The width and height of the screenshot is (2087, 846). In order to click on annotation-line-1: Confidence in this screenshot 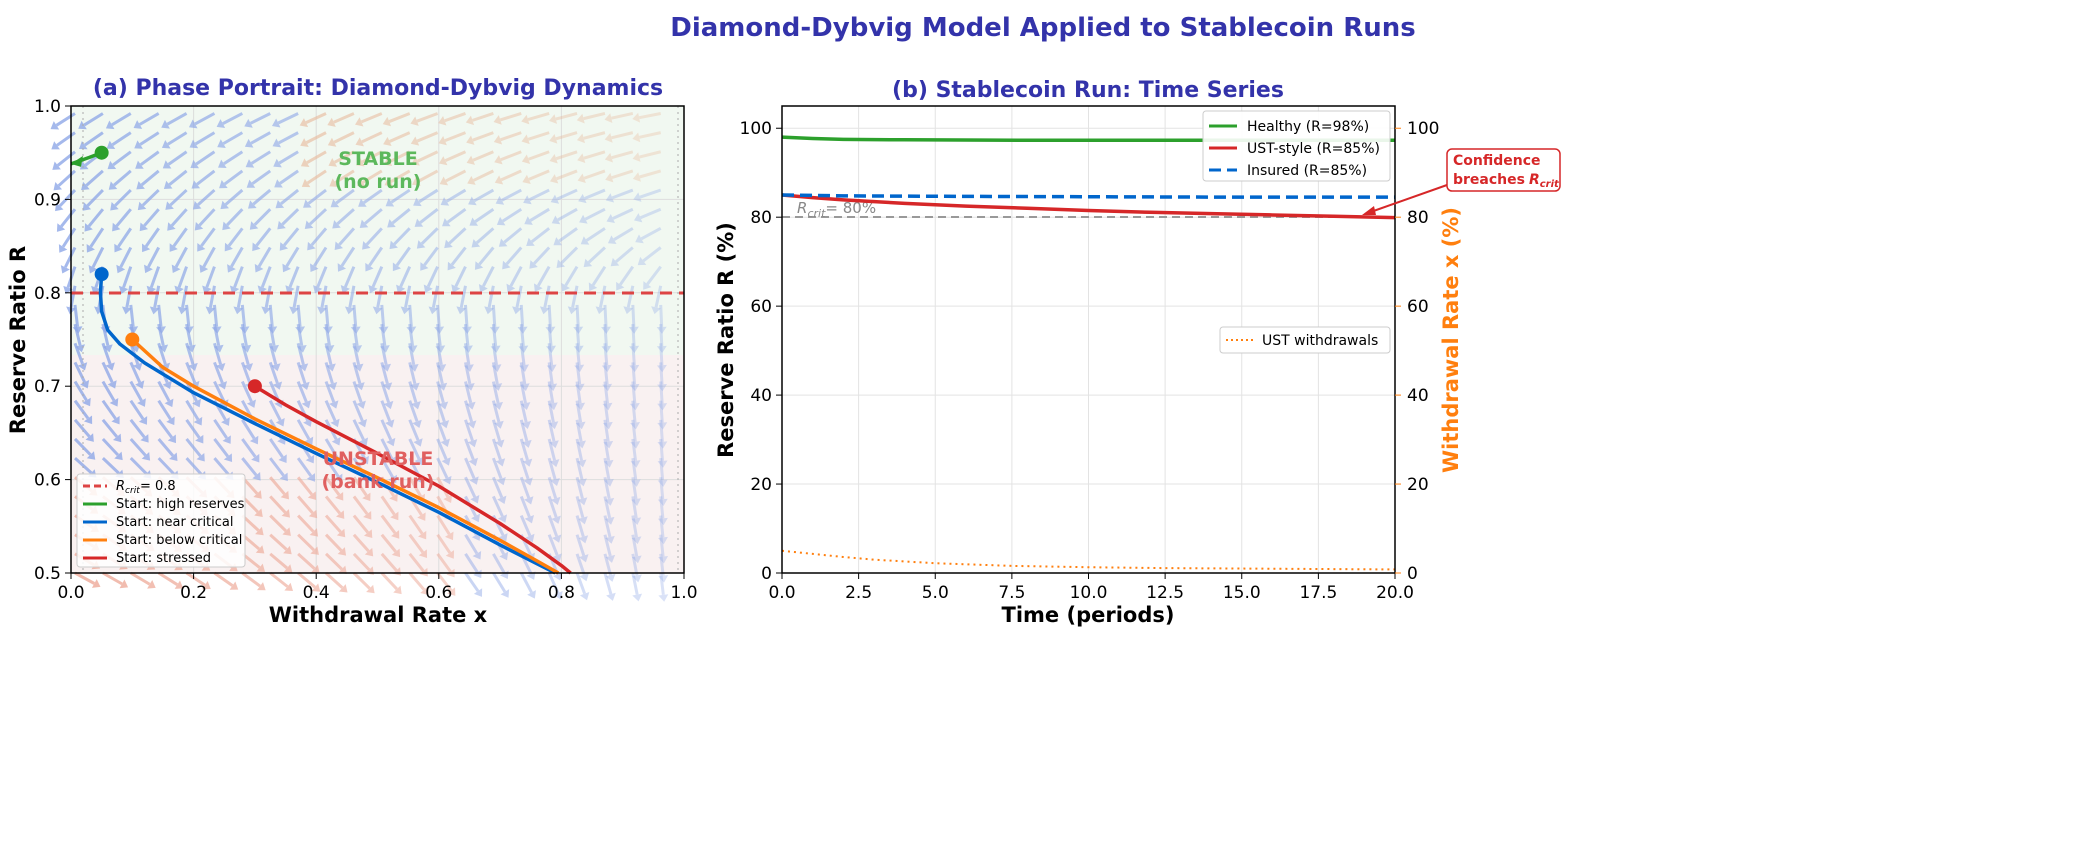, I will do `click(1497, 161)`.